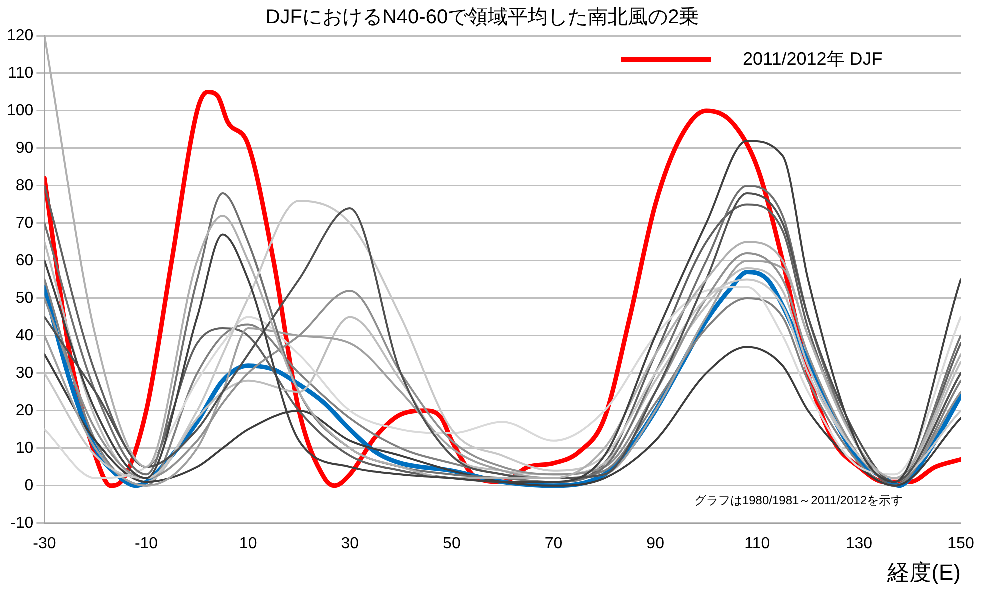 The width and height of the screenshot is (983, 591). What do you see at coordinates (923, 572) in the screenshot?
I see `x-axis-title: 経度(E)` at bounding box center [923, 572].